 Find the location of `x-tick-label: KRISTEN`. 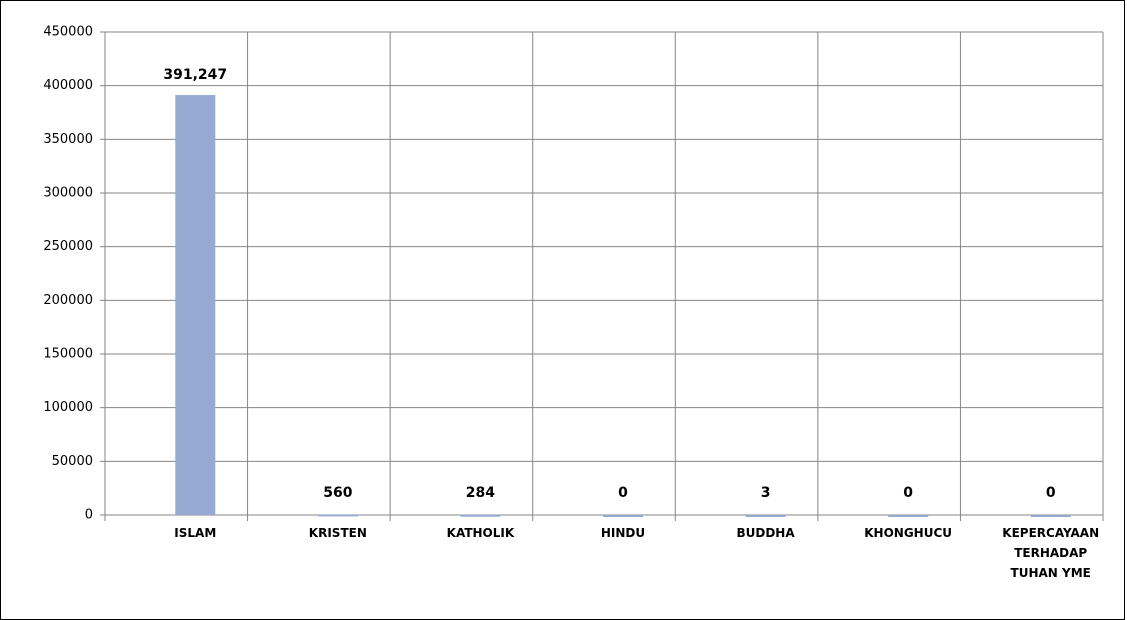

x-tick-label: KRISTEN is located at coordinates (337, 533).